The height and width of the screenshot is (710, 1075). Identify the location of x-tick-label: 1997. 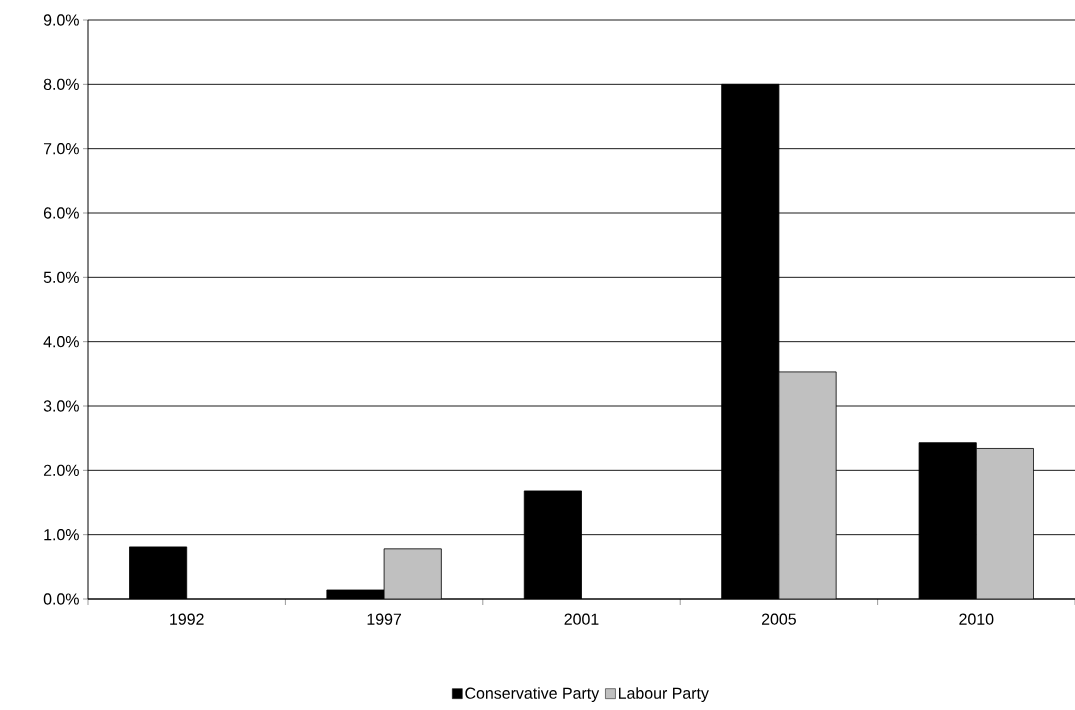
(384, 619).